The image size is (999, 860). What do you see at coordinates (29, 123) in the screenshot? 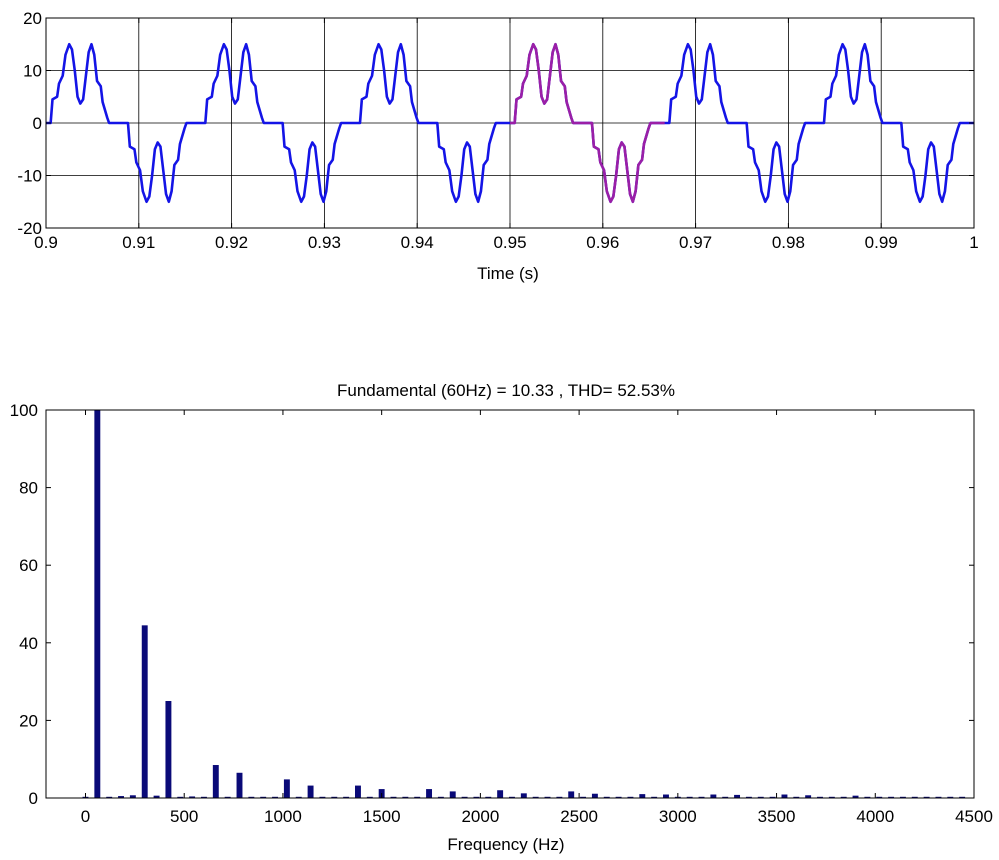
I see `time-plot-y-tick-labels: -20 -10 0 10 20` at bounding box center [29, 123].